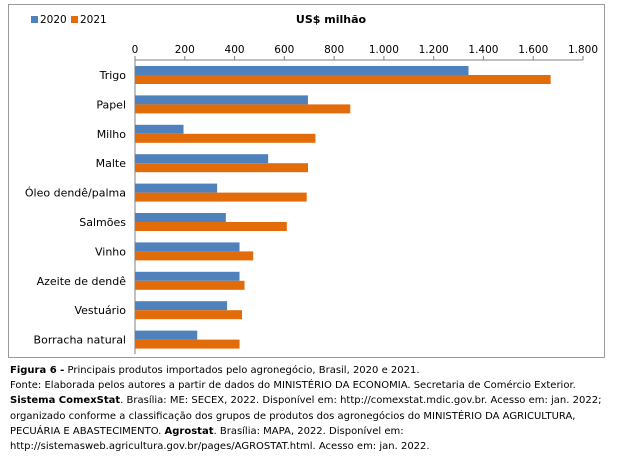 This screenshot has height=461, width=618. Describe the element at coordinates (583, 50) in the screenshot. I see `x-tick-label: 1.800` at that location.